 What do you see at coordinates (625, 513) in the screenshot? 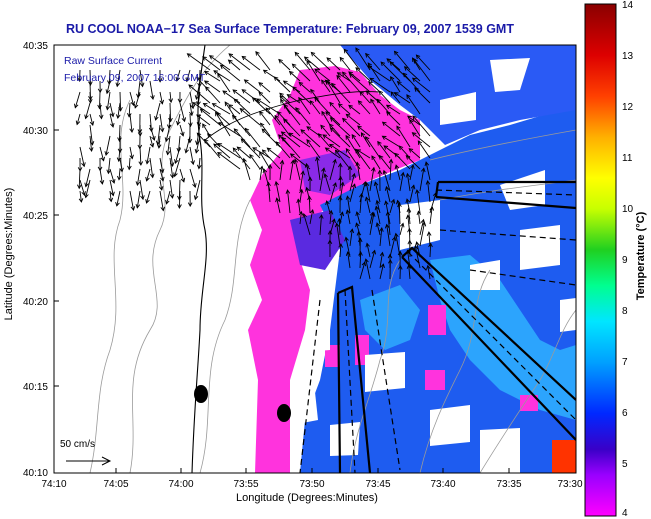
I see `colorbar-tick-label: 4` at bounding box center [625, 513].